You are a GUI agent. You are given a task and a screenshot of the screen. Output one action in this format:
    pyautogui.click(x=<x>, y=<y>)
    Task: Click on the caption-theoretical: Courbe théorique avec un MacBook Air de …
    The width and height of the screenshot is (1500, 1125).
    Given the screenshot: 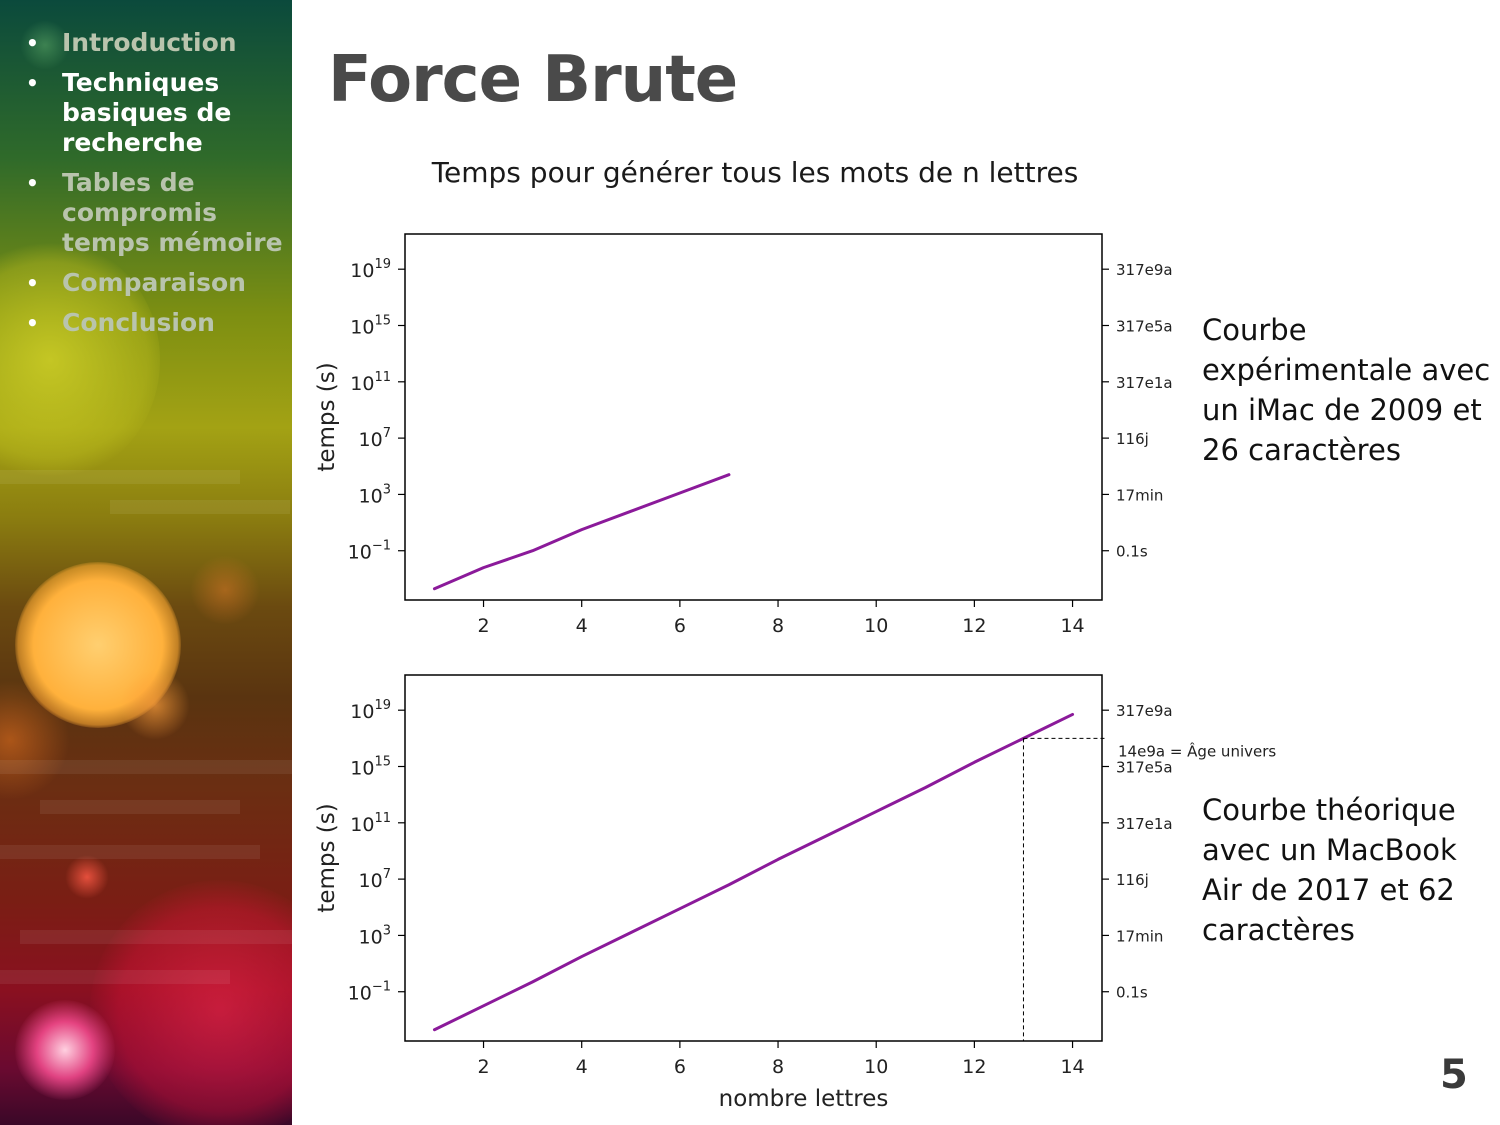 What is the action you would take?
    pyautogui.click(x=1329, y=870)
    